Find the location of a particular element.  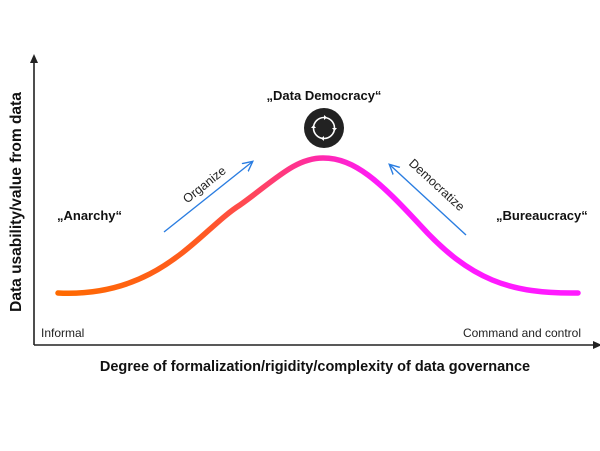

organize-arrow is located at coordinates (207, 197).